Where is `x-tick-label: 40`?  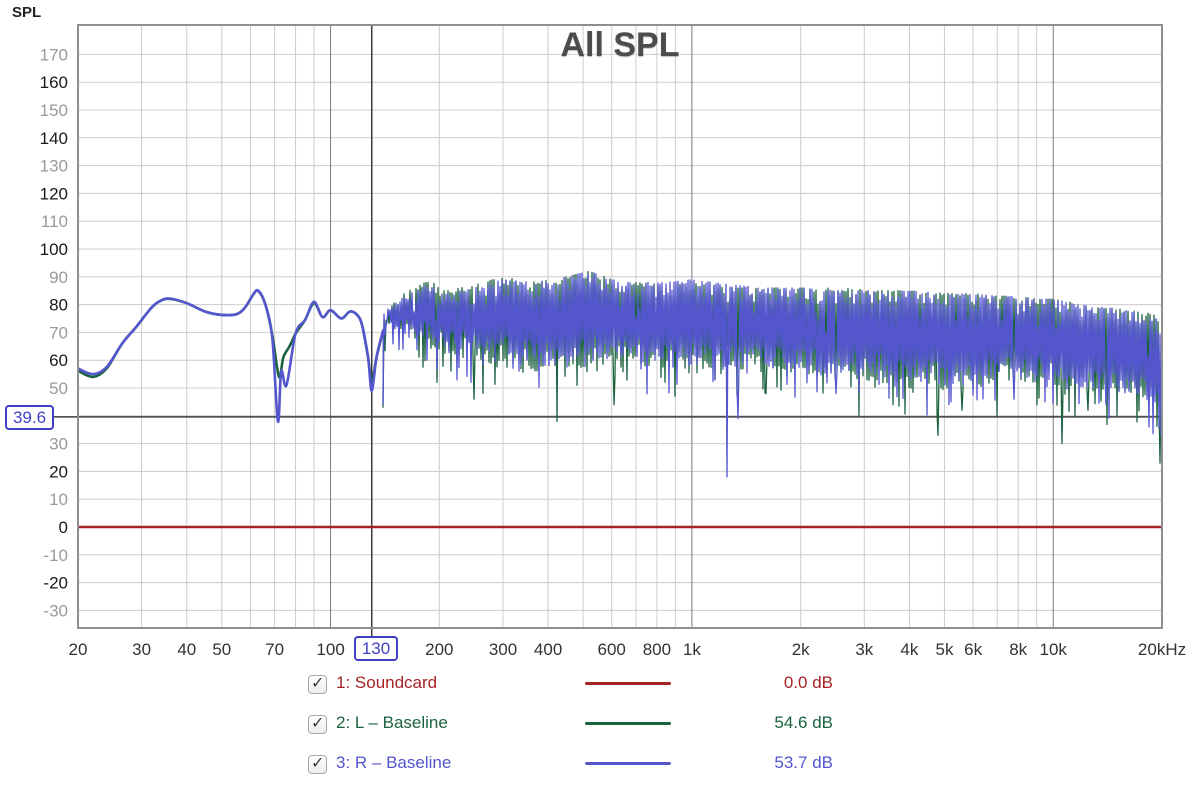
x-tick-label: 40 is located at coordinates (186, 649).